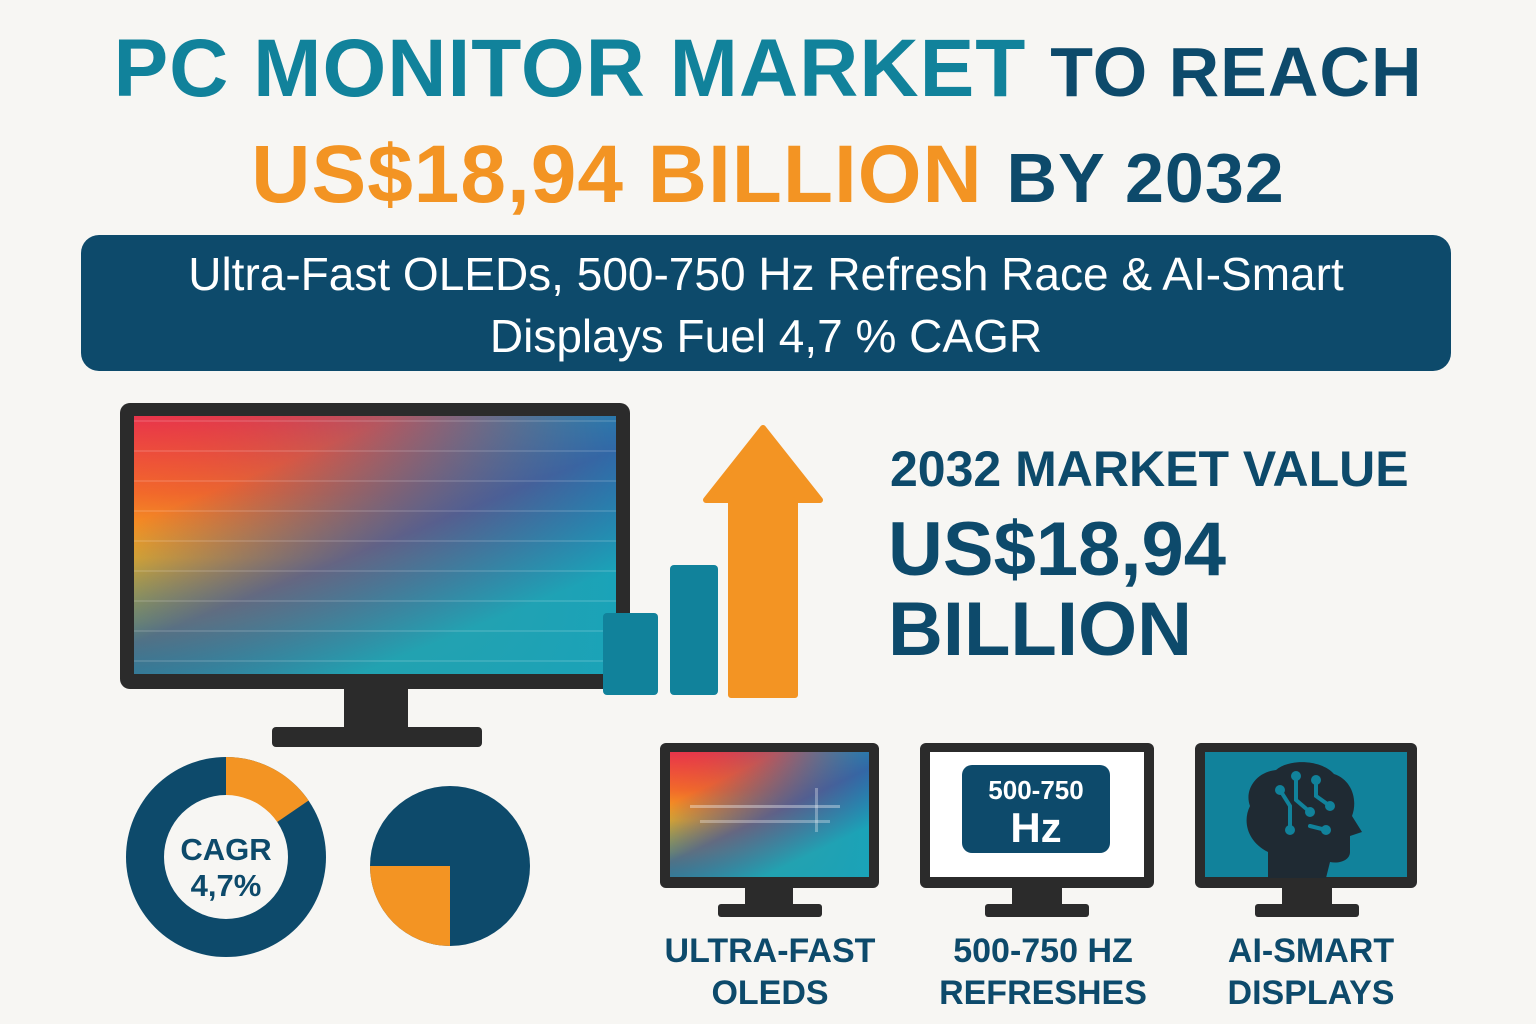 The height and width of the screenshot is (1024, 1536). I want to click on feature-caption-oled: ULTRA-FAST OLEDS, so click(770, 972).